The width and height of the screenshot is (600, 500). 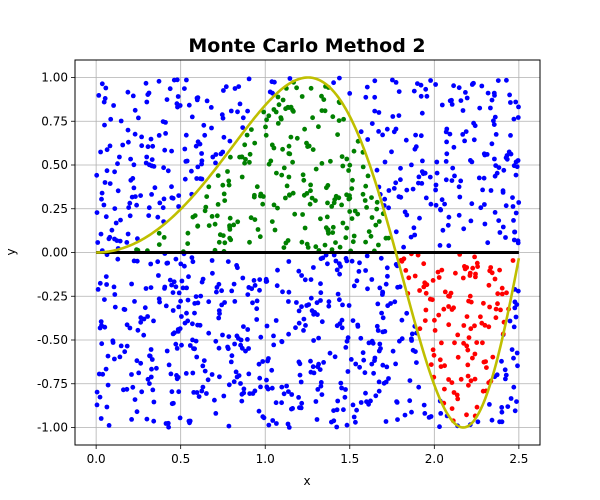 What do you see at coordinates (52, 340) in the screenshot?
I see `y-tick-label: -0.50` at bounding box center [52, 340].